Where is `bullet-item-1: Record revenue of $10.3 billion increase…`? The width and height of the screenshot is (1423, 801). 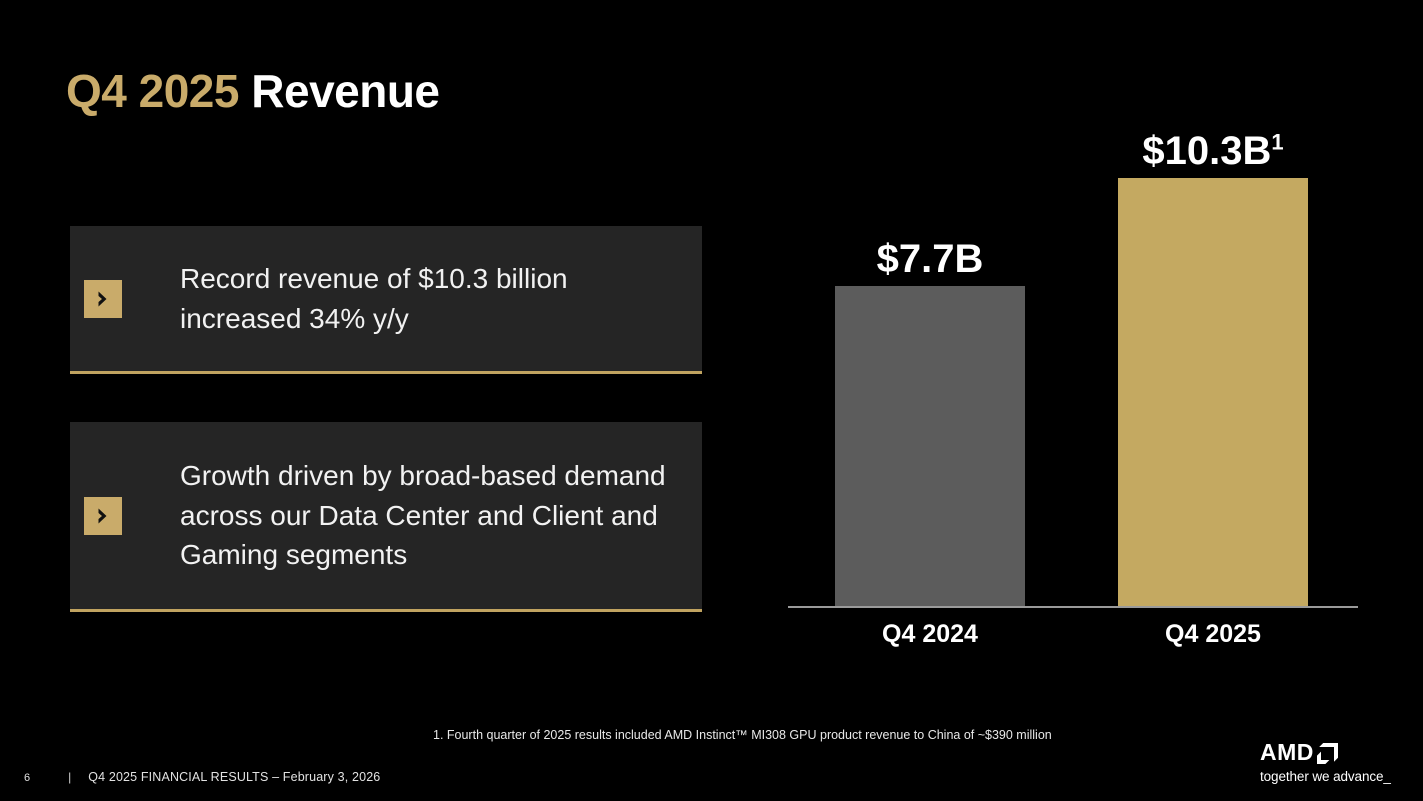 bullet-item-1: Record revenue of $10.3 billion increase… is located at coordinates (386, 300).